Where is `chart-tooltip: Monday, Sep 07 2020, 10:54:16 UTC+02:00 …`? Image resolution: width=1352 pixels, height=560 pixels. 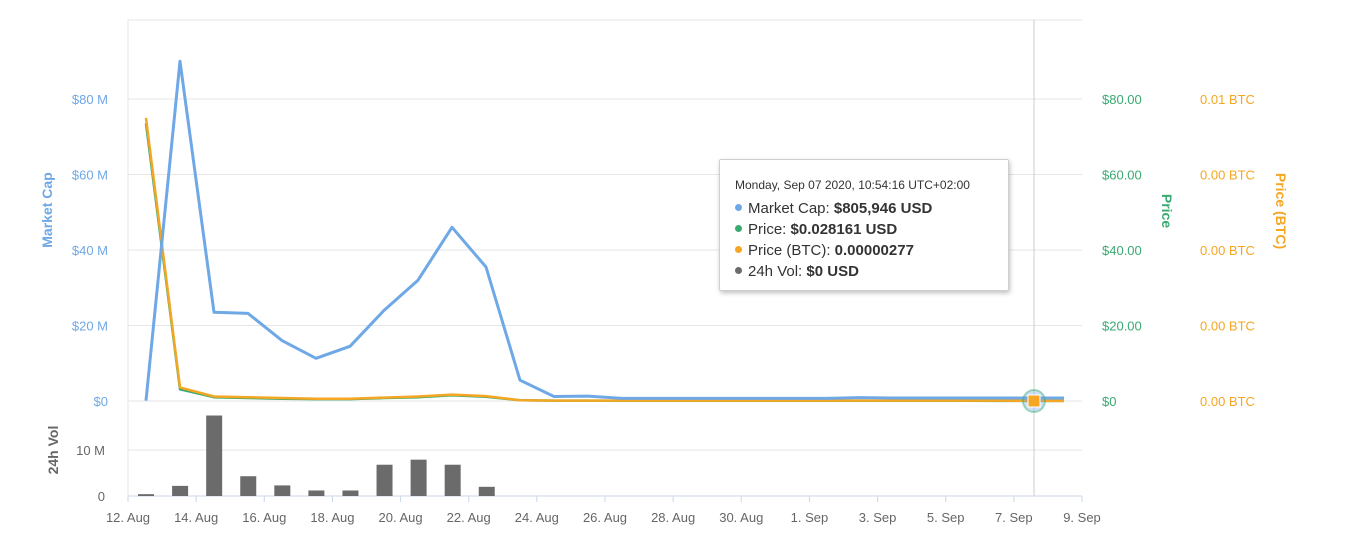
chart-tooltip: Monday, Sep 07 2020, 10:54:16 UTC+02:00 … is located at coordinates (864, 225).